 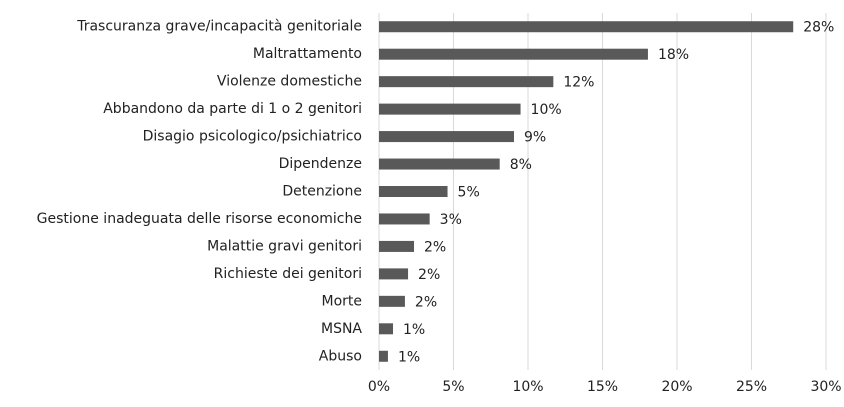 I want to click on data-label: 8%, so click(x=521, y=165).